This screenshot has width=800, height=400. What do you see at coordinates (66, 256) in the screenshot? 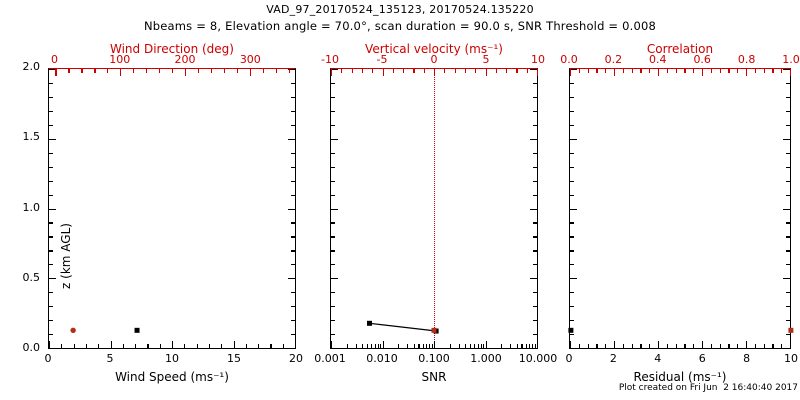
I see `y-axis-label: z (km AGL)` at bounding box center [66, 256].